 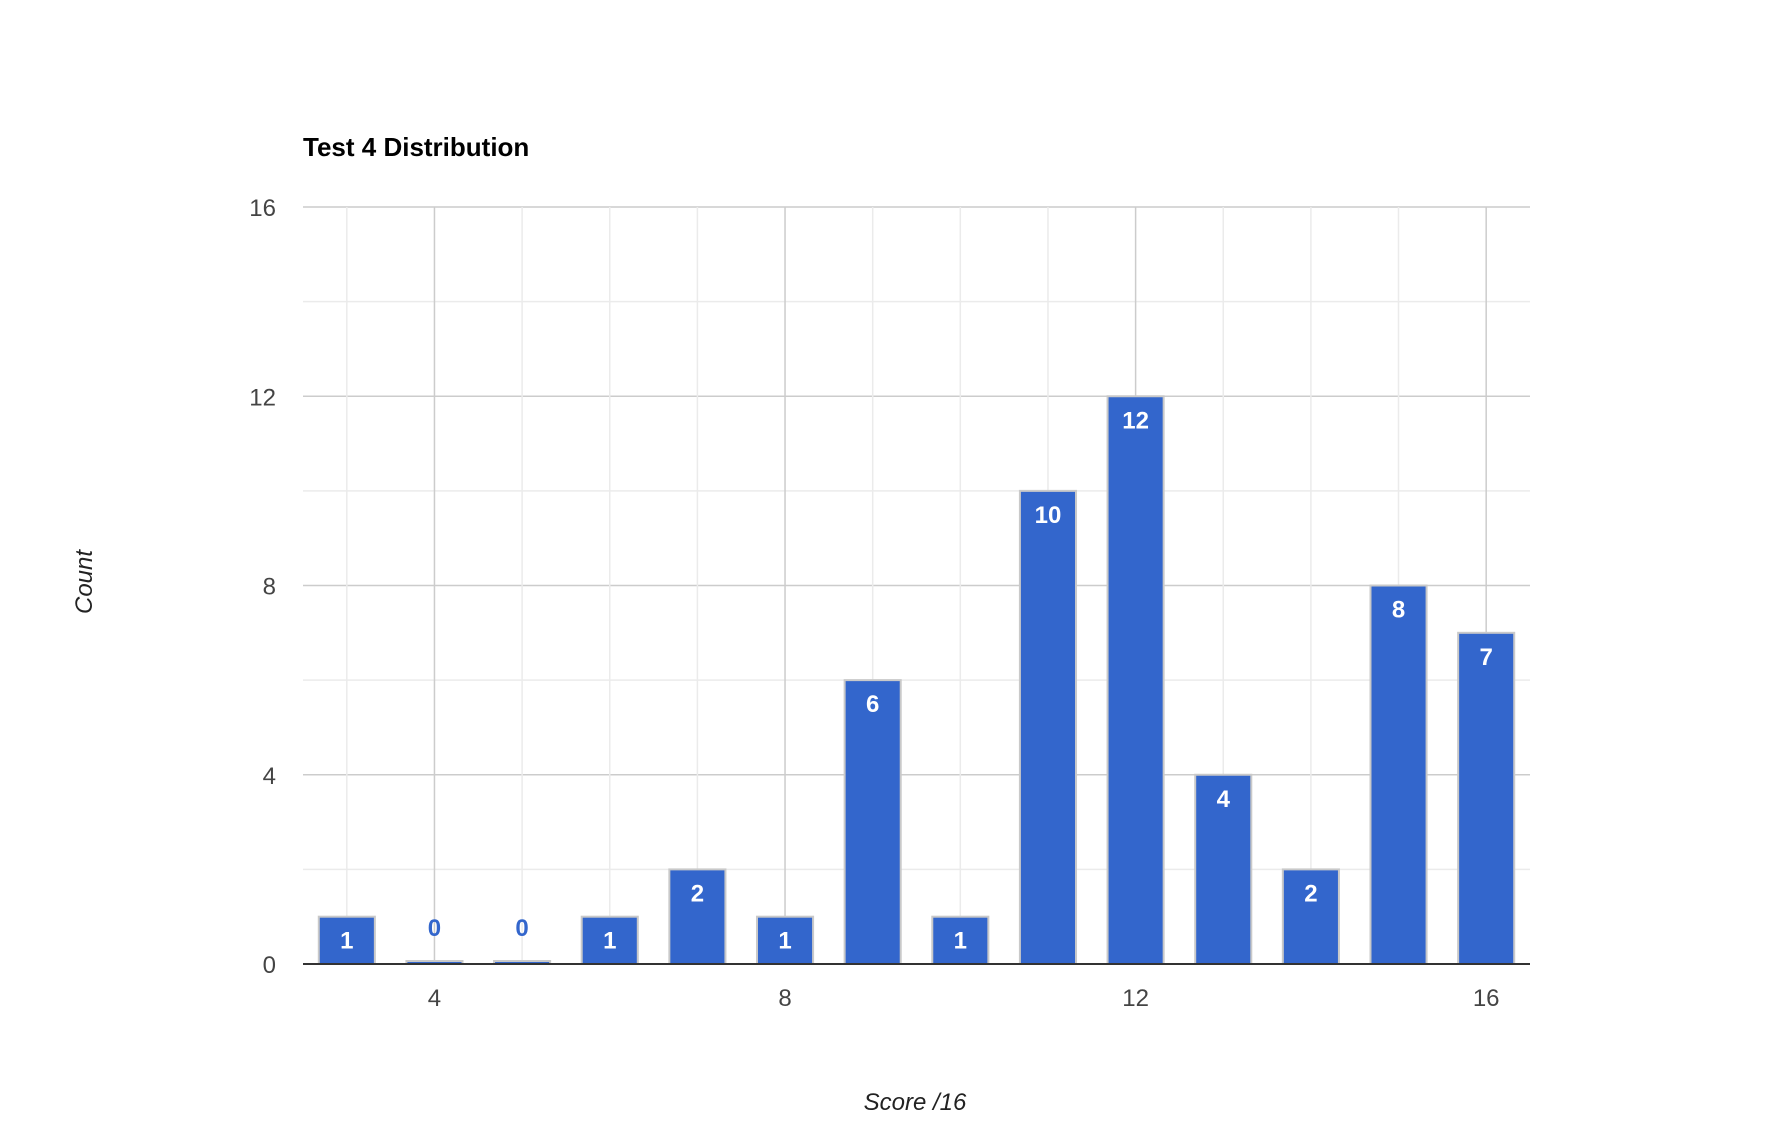 What do you see at coordinates (915, 1102) in the screenshot?
I see `x-axis-title: Score /16` at bounding box center [915, 1102].